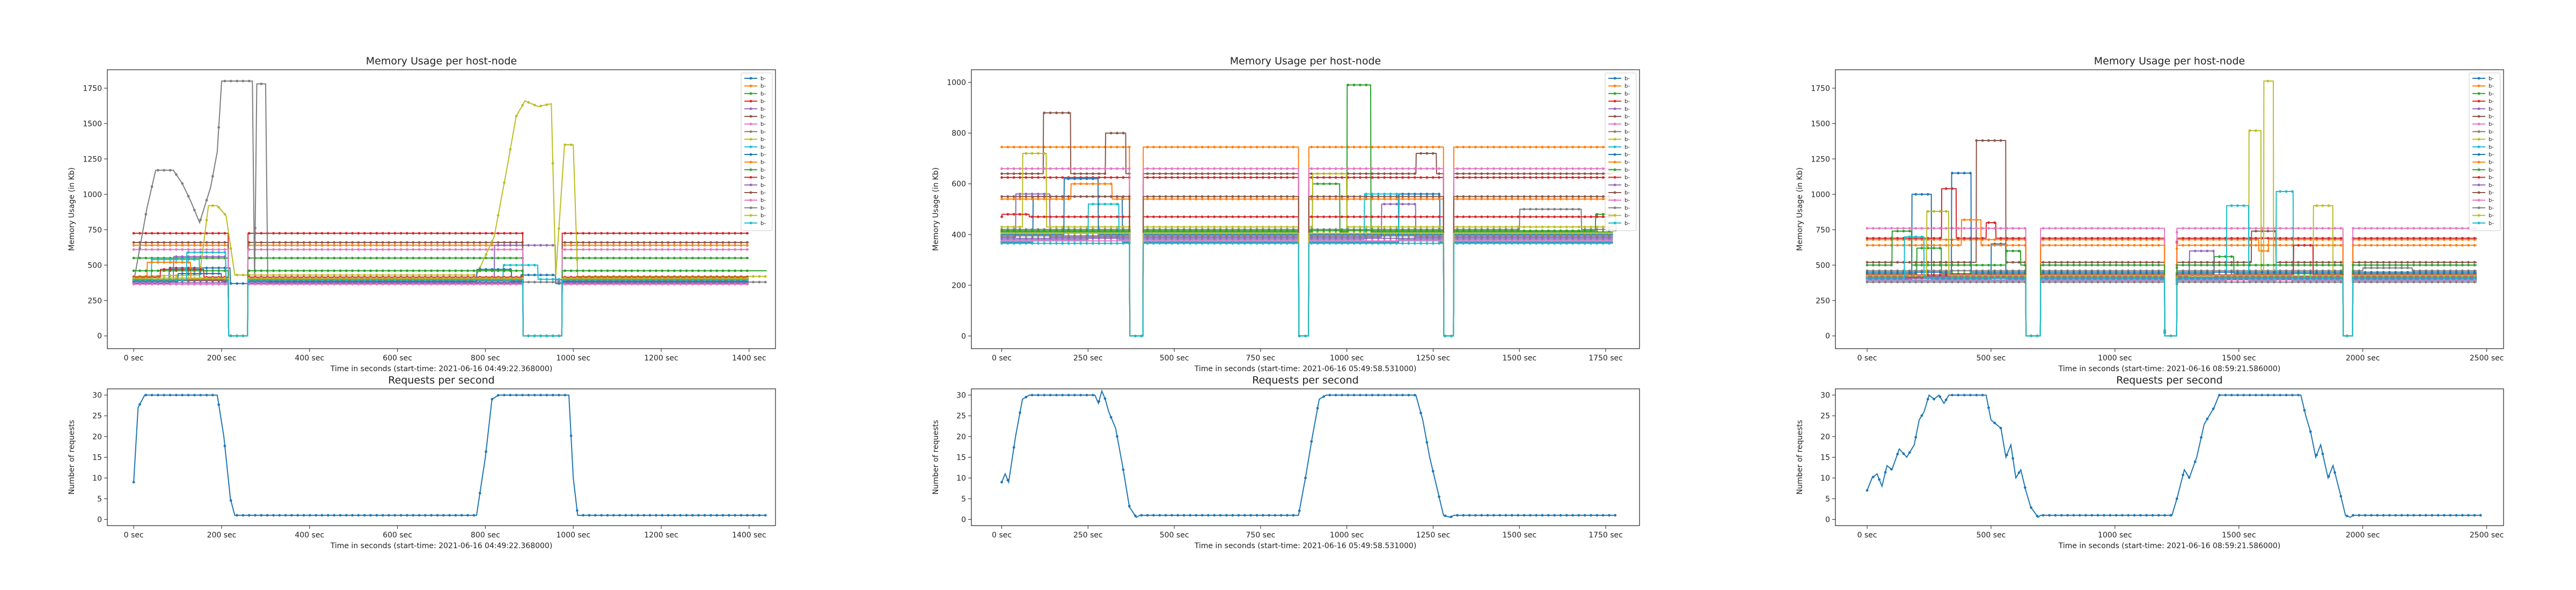 This screenshot has height=590, width=2576. I want to click on plot-frame, so click(2169, 209).